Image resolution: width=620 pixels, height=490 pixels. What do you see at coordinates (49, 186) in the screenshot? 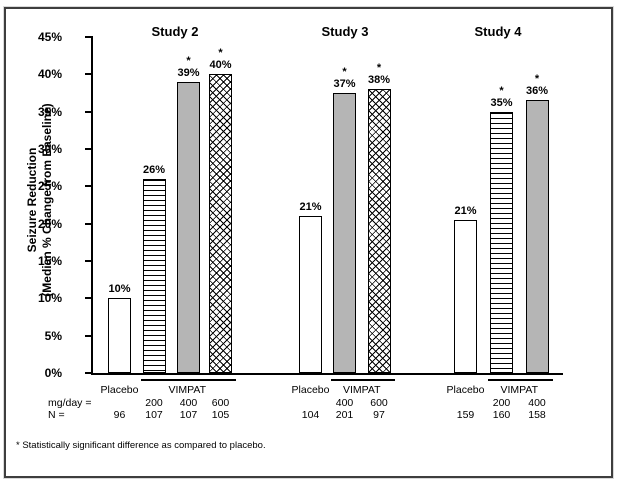
I see `y-tick-label: 25%` at bounding box center [49, 186].